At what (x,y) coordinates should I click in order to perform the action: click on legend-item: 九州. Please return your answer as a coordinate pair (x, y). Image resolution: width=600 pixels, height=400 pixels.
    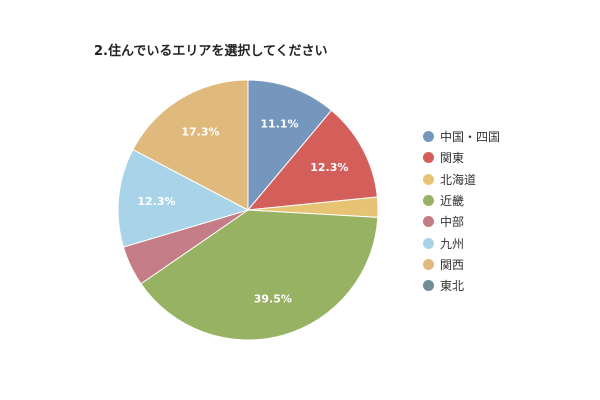
    Looking at the image, I should click on (461, 242).